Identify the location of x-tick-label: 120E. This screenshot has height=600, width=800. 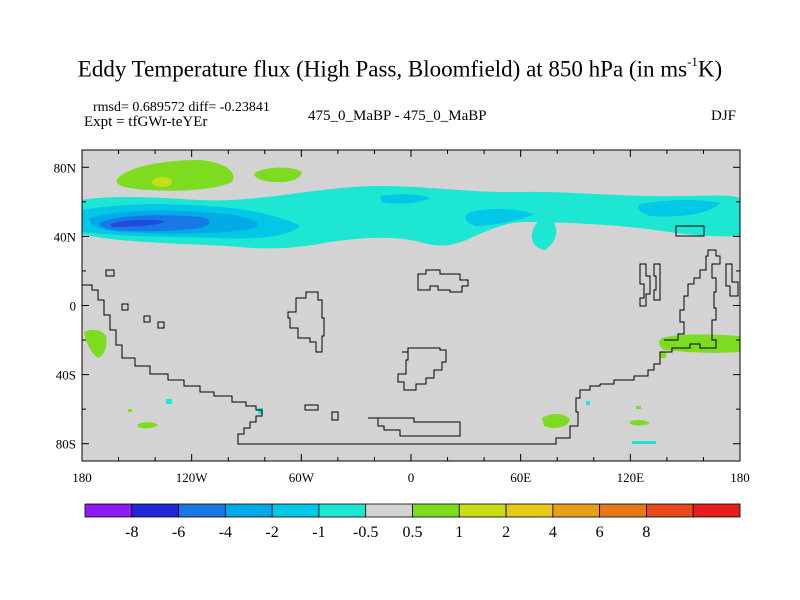
(631, 477).